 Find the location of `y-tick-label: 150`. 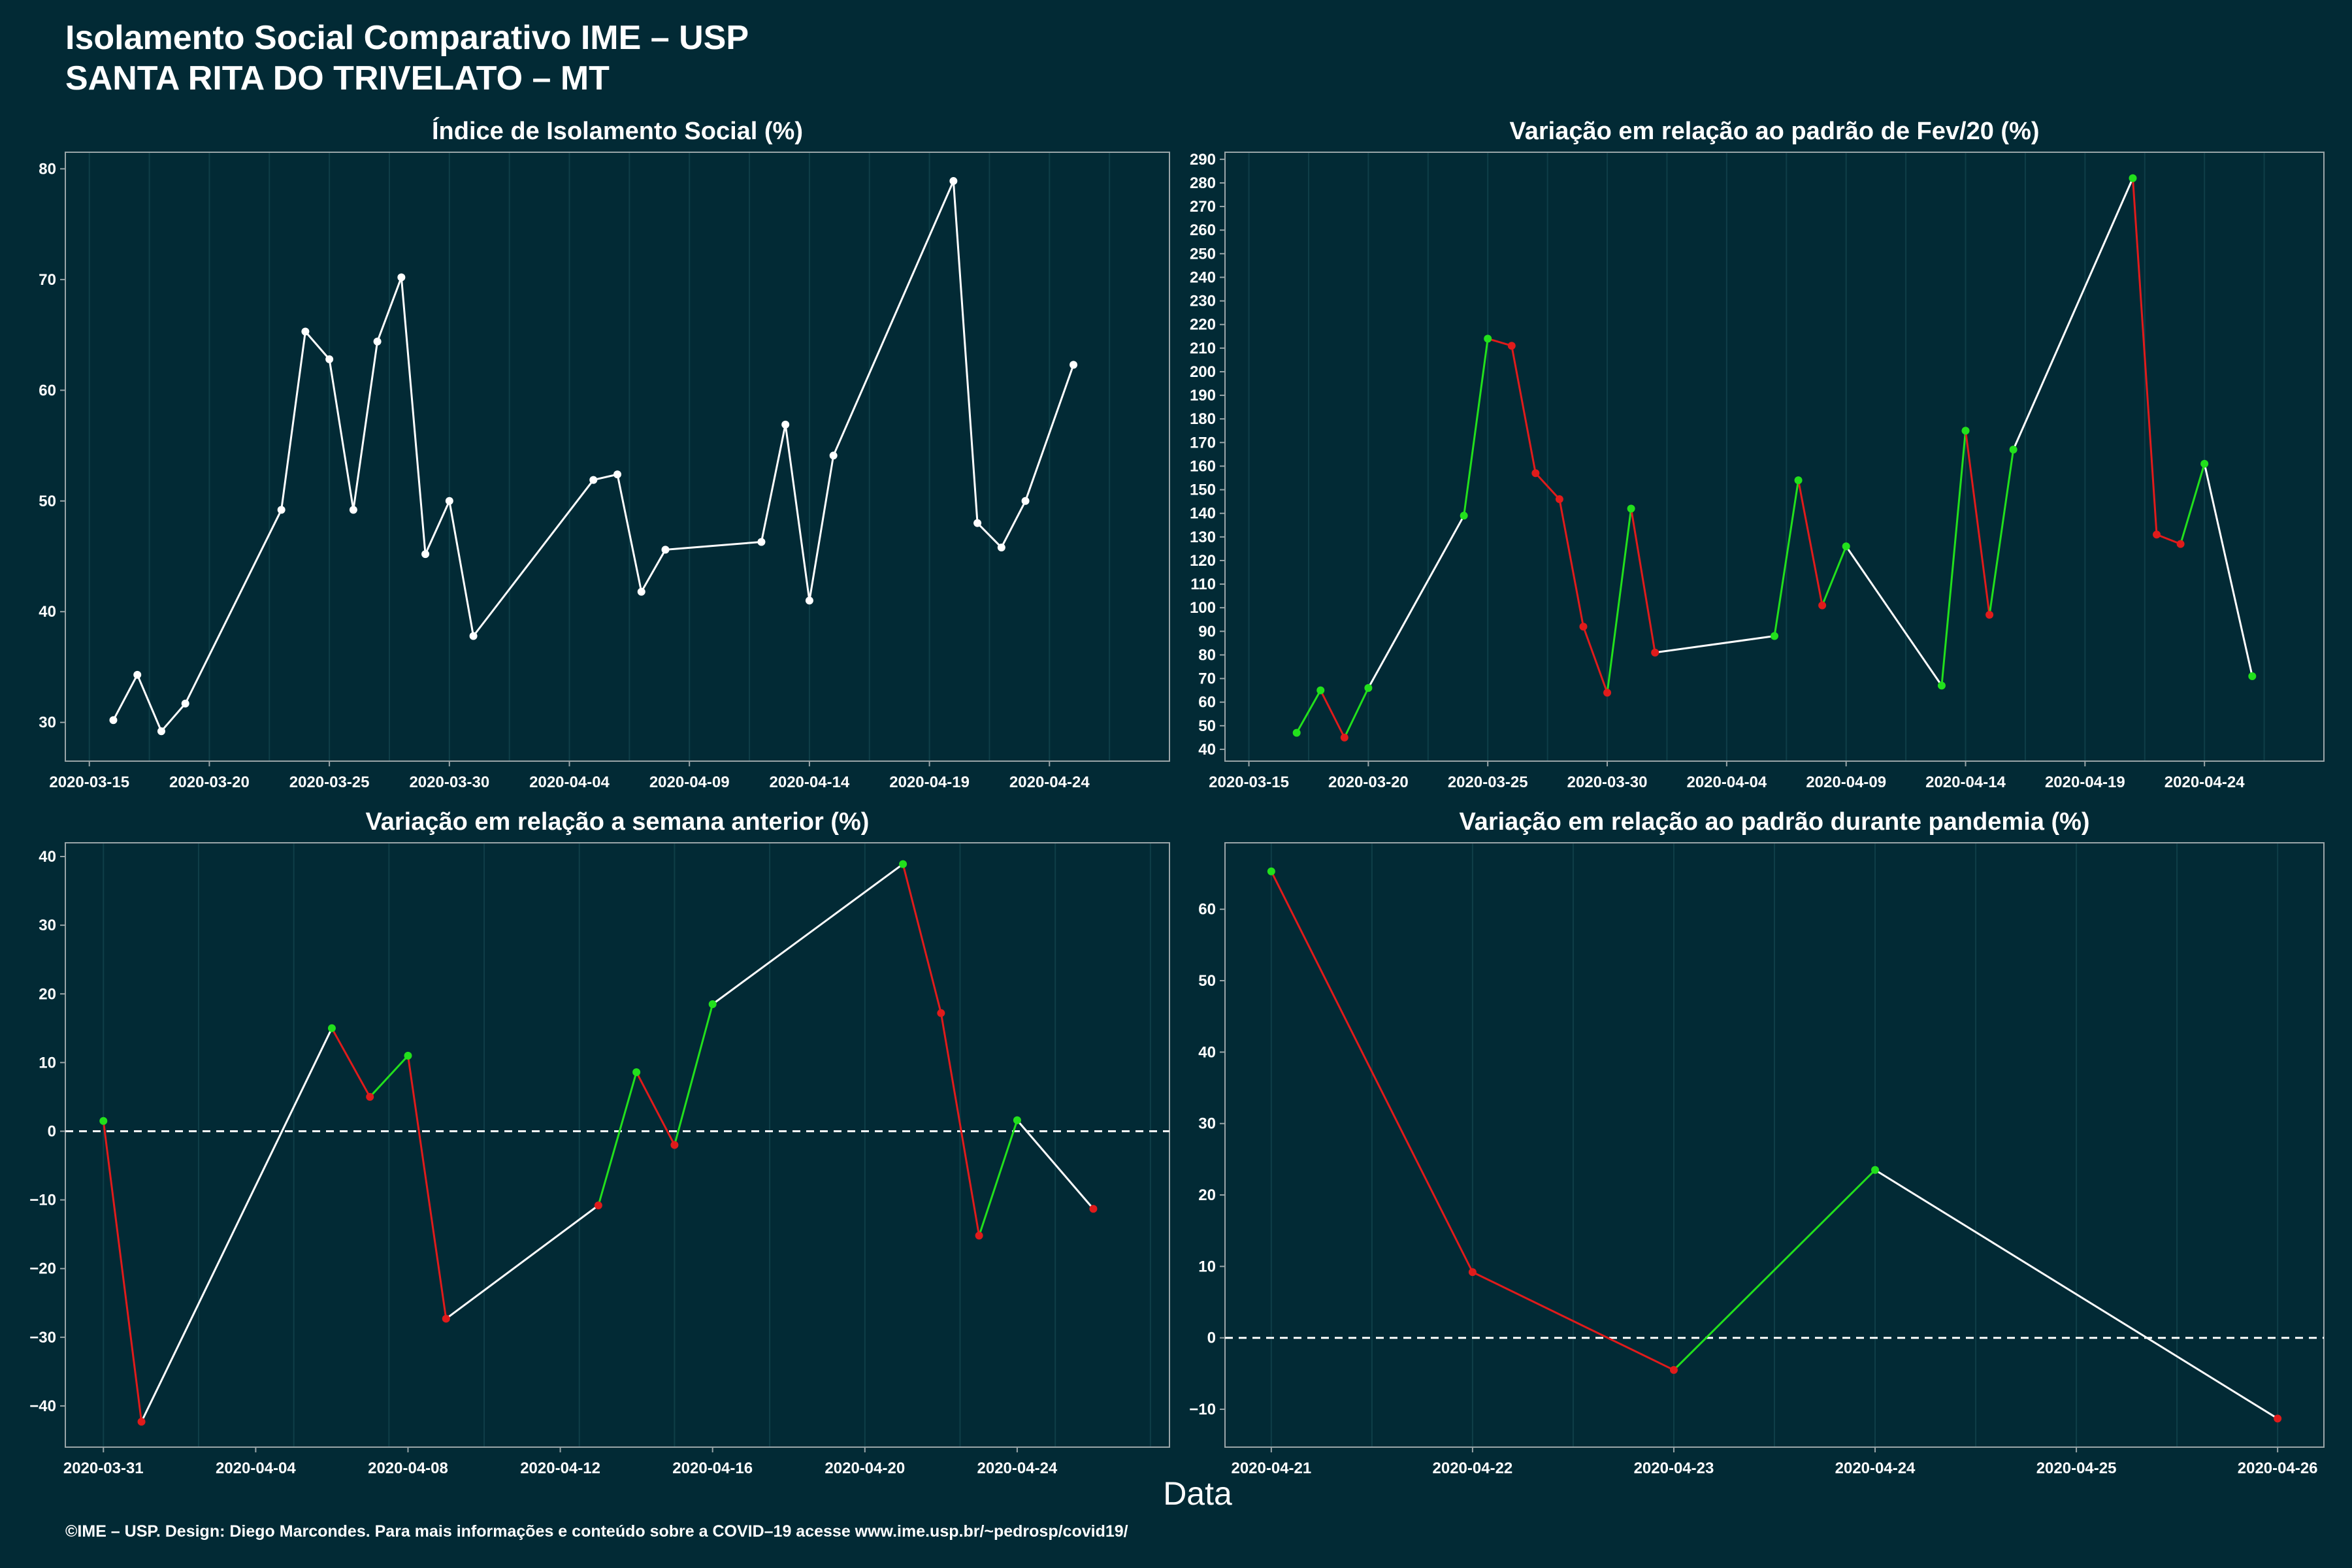

y-tick-label: 150 is located at coordinates (1203, 490).